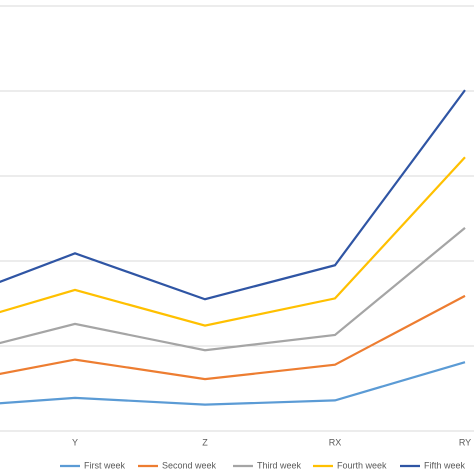 The height and width of the screenshot is (474, 474). I want to click on legend-label: First week, so click(105, 465).